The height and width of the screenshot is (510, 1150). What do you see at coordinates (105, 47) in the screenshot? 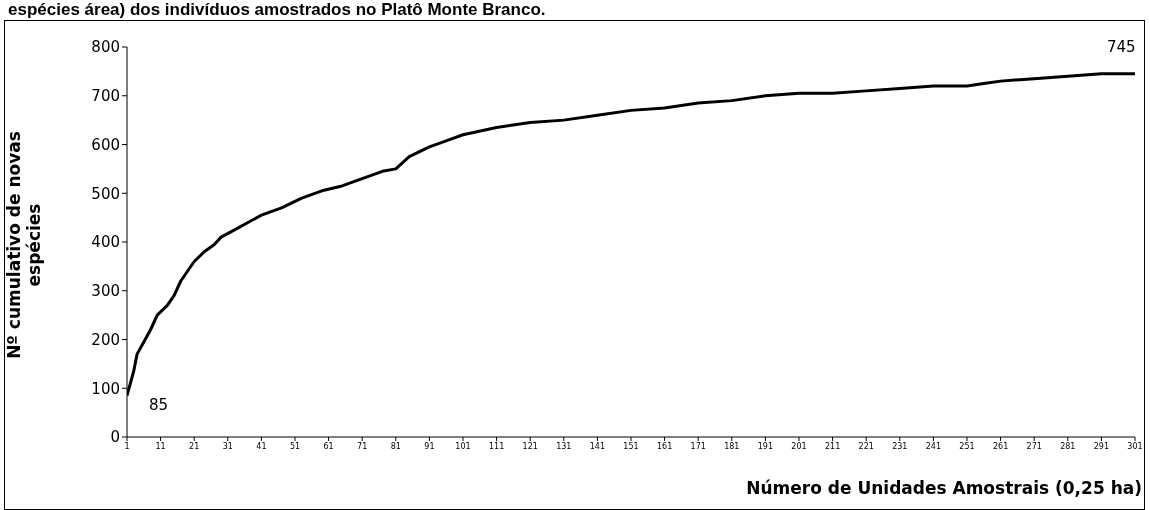
I see `y-tick-label: 800` at bounding box center [105, 47].